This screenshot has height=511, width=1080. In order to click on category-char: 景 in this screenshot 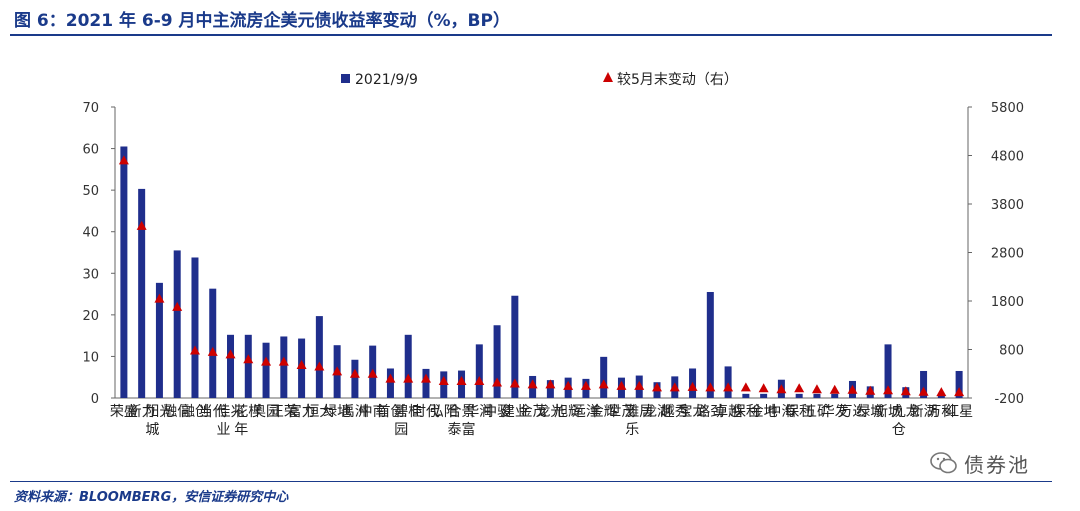, I will do `click(469, 412)`.